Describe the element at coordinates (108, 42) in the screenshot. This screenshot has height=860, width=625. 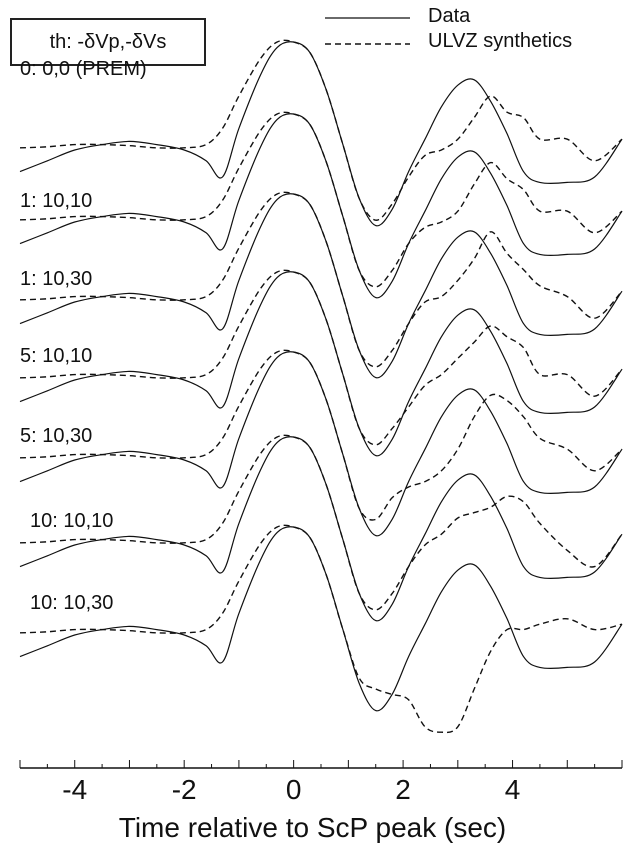
I see `thickness-velocity-box-label: th: -δVp,-δVs` at that location.